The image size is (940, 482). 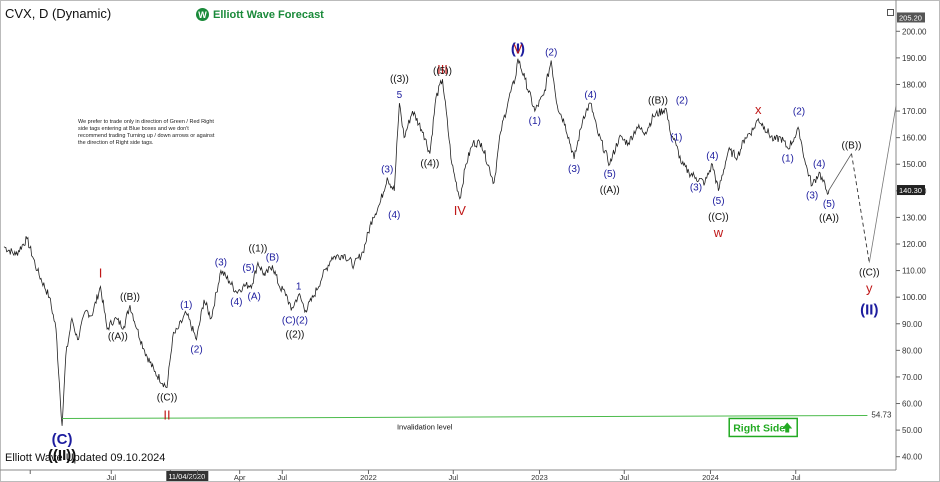 What do you see at coordinates (914, 297) in the screenshot?
I see `y-tick-label: 100.00` at bounding box center [914, 297].